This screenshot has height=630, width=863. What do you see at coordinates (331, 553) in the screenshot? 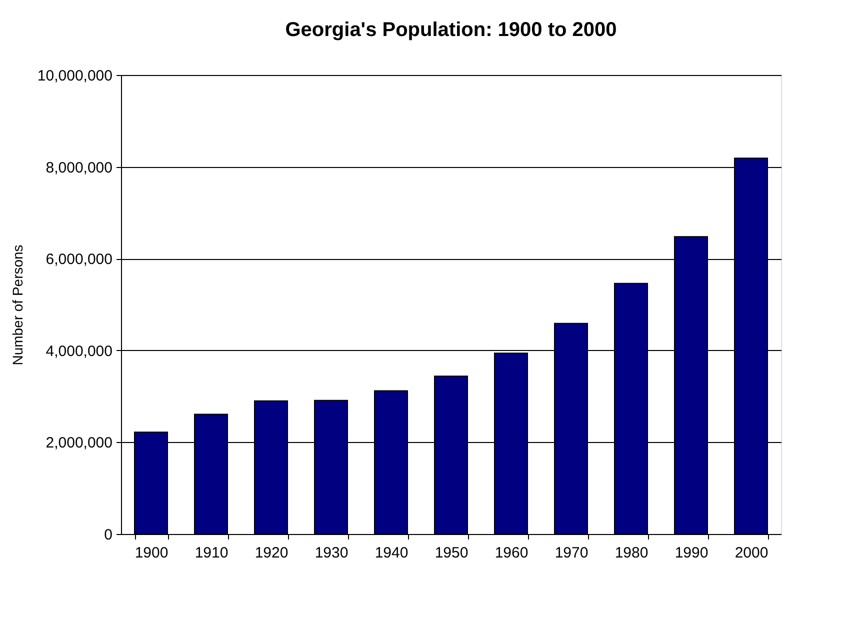
I see `x-tick-label: 1930` at bounding box center [331, 553].